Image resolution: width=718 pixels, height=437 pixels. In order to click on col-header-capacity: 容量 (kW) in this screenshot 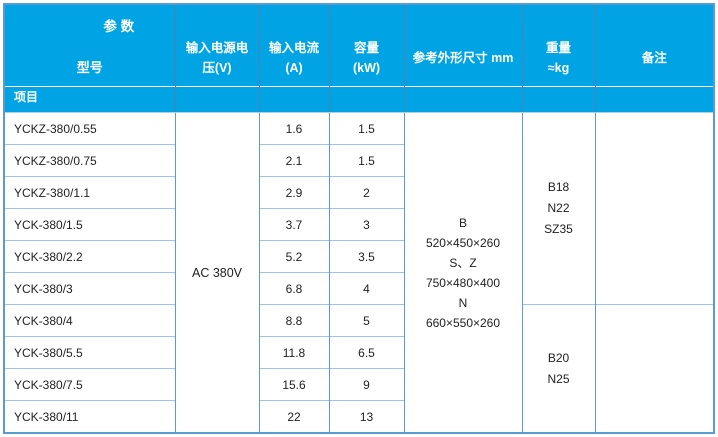, I will do `click(366, 58)`.